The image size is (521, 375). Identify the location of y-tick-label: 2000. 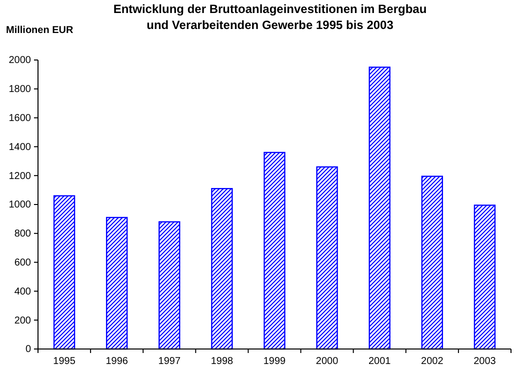
(20, 60).